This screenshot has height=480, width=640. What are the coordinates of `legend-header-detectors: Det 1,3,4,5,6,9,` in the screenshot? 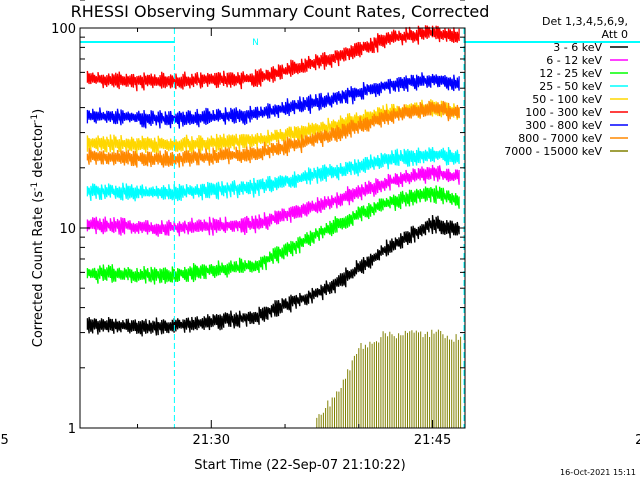 It's located at (585, 21).